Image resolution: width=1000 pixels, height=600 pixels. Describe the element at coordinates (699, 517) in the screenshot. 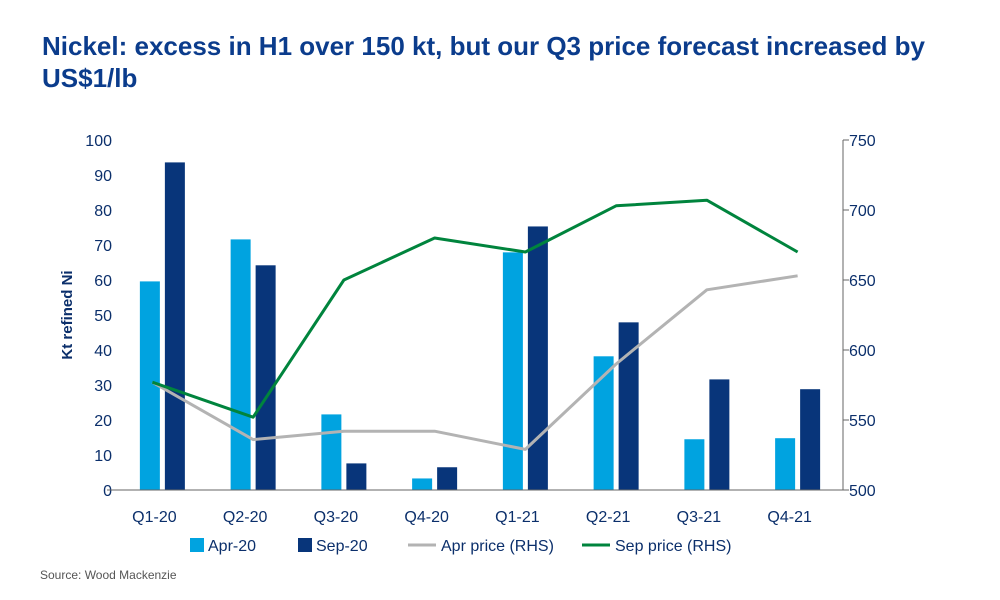

I see `x-tick-label: Q3-21` at that location.